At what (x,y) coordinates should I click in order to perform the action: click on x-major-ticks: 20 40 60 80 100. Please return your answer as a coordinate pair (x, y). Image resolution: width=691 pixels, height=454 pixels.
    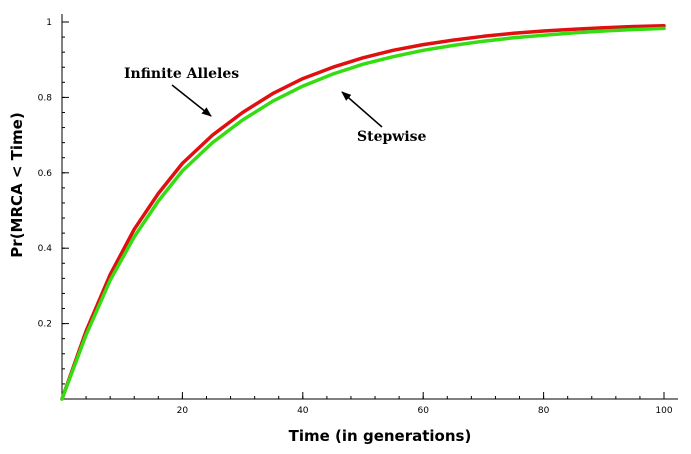
    Looking at the image, I should click on (425, 404).